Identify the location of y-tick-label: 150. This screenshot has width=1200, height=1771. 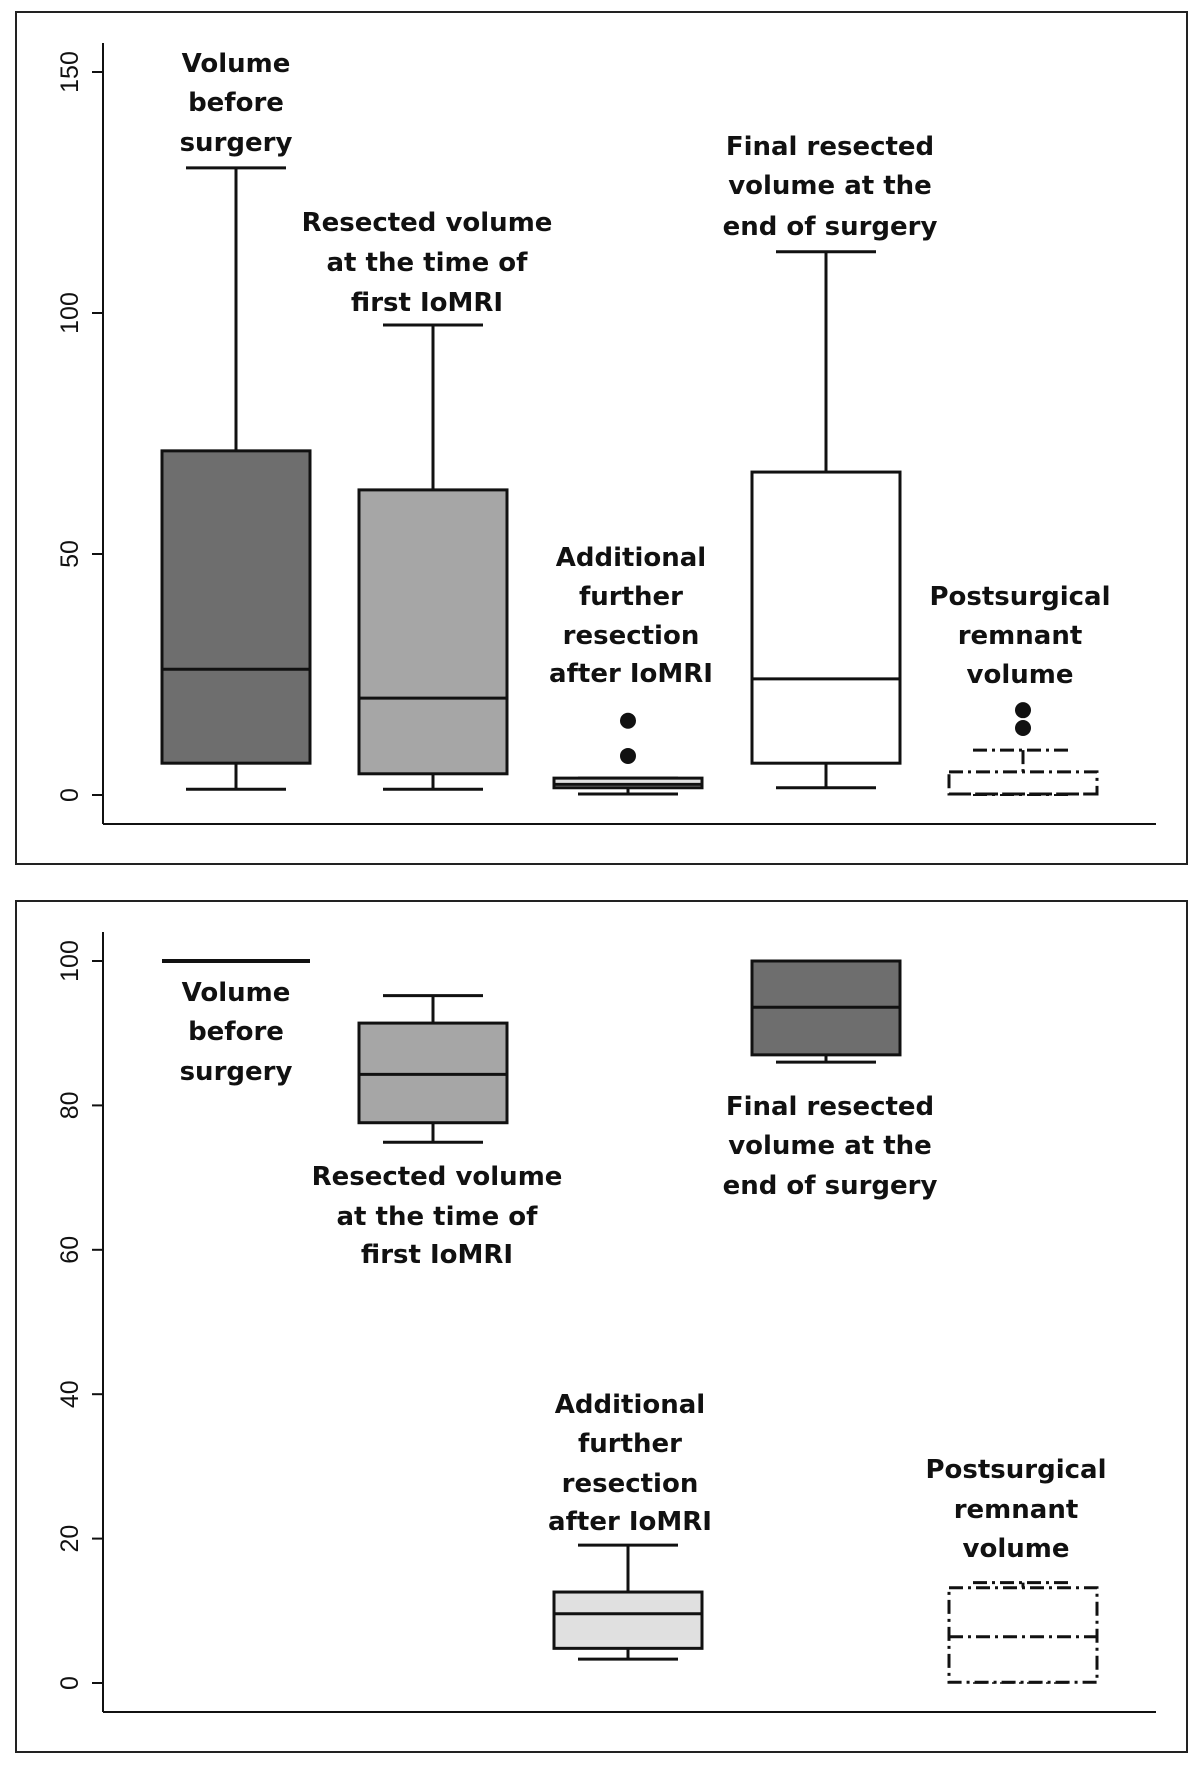
(70, 72).